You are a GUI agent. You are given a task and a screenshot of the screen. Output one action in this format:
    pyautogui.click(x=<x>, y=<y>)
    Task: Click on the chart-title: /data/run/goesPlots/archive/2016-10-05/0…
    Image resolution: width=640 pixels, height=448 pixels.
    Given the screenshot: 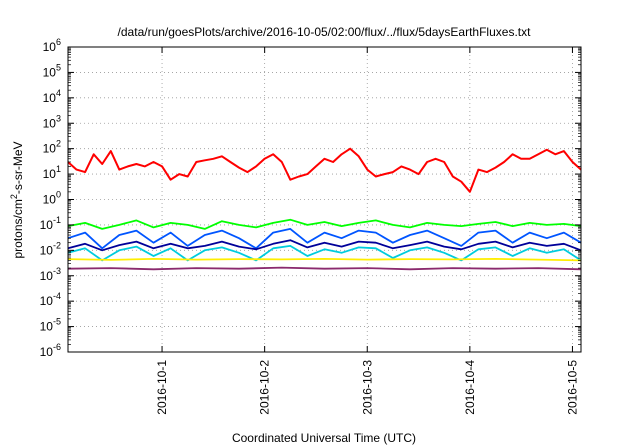 What is the action you would take?
    pyautogui.click(x=325, y=32)
    